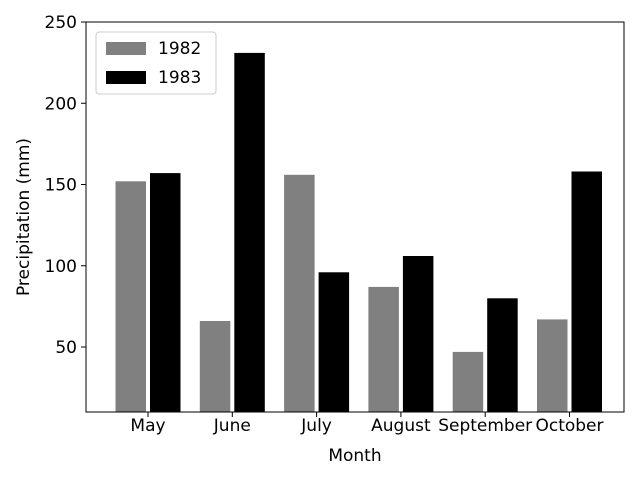 The width and height of the screenshot is (640, 480). Describe the element at coordinates (232, 426) in the screenshot. I see `x-tick-label-june: June` at that location.